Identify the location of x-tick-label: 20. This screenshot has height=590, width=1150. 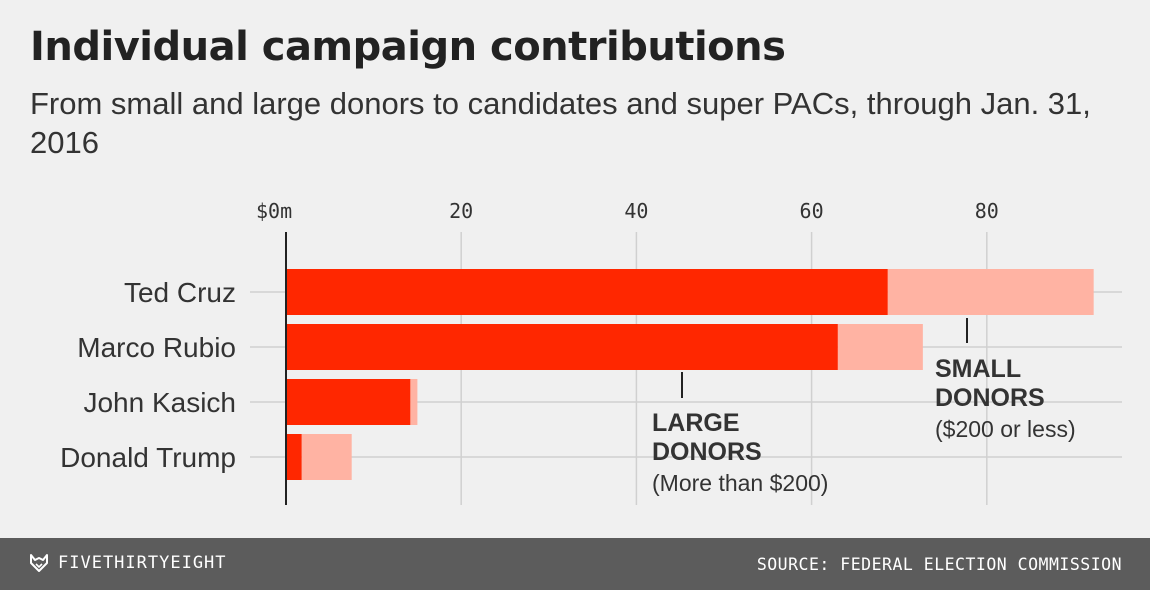
(461, 211).